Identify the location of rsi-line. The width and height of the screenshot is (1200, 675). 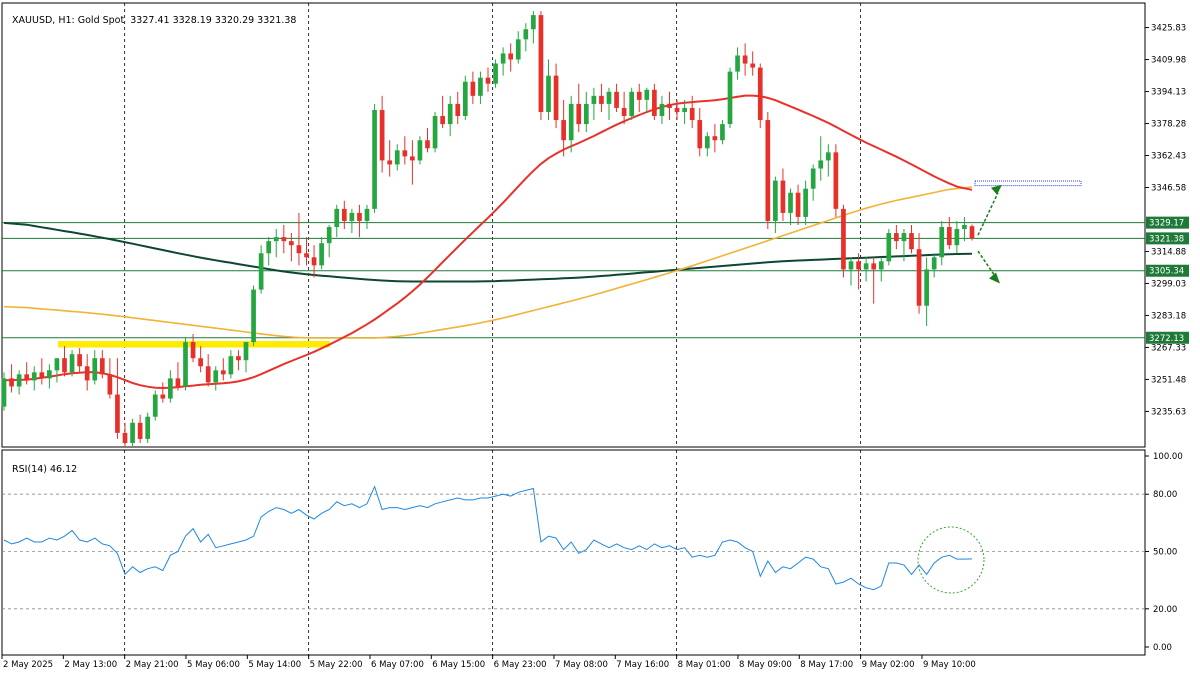
(488, 538).